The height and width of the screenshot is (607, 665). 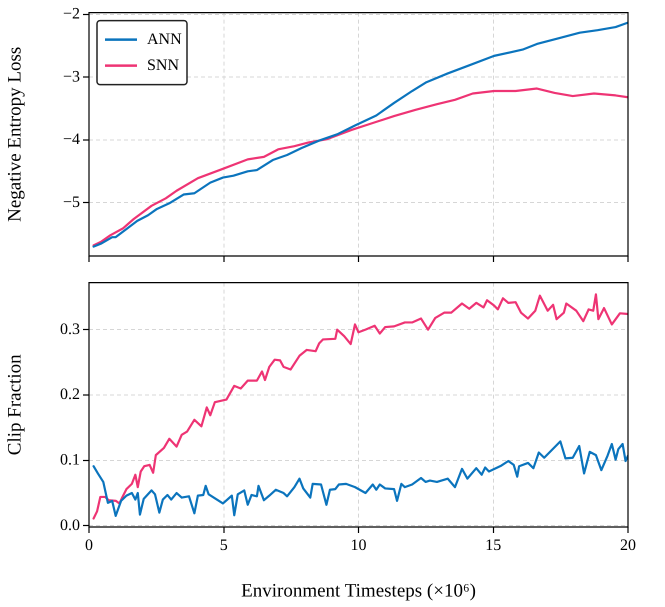 What do you see at coordinates (224, 545) in the screenshot?
I see `x-tick-label: 5` at bounding box center [224, 545].